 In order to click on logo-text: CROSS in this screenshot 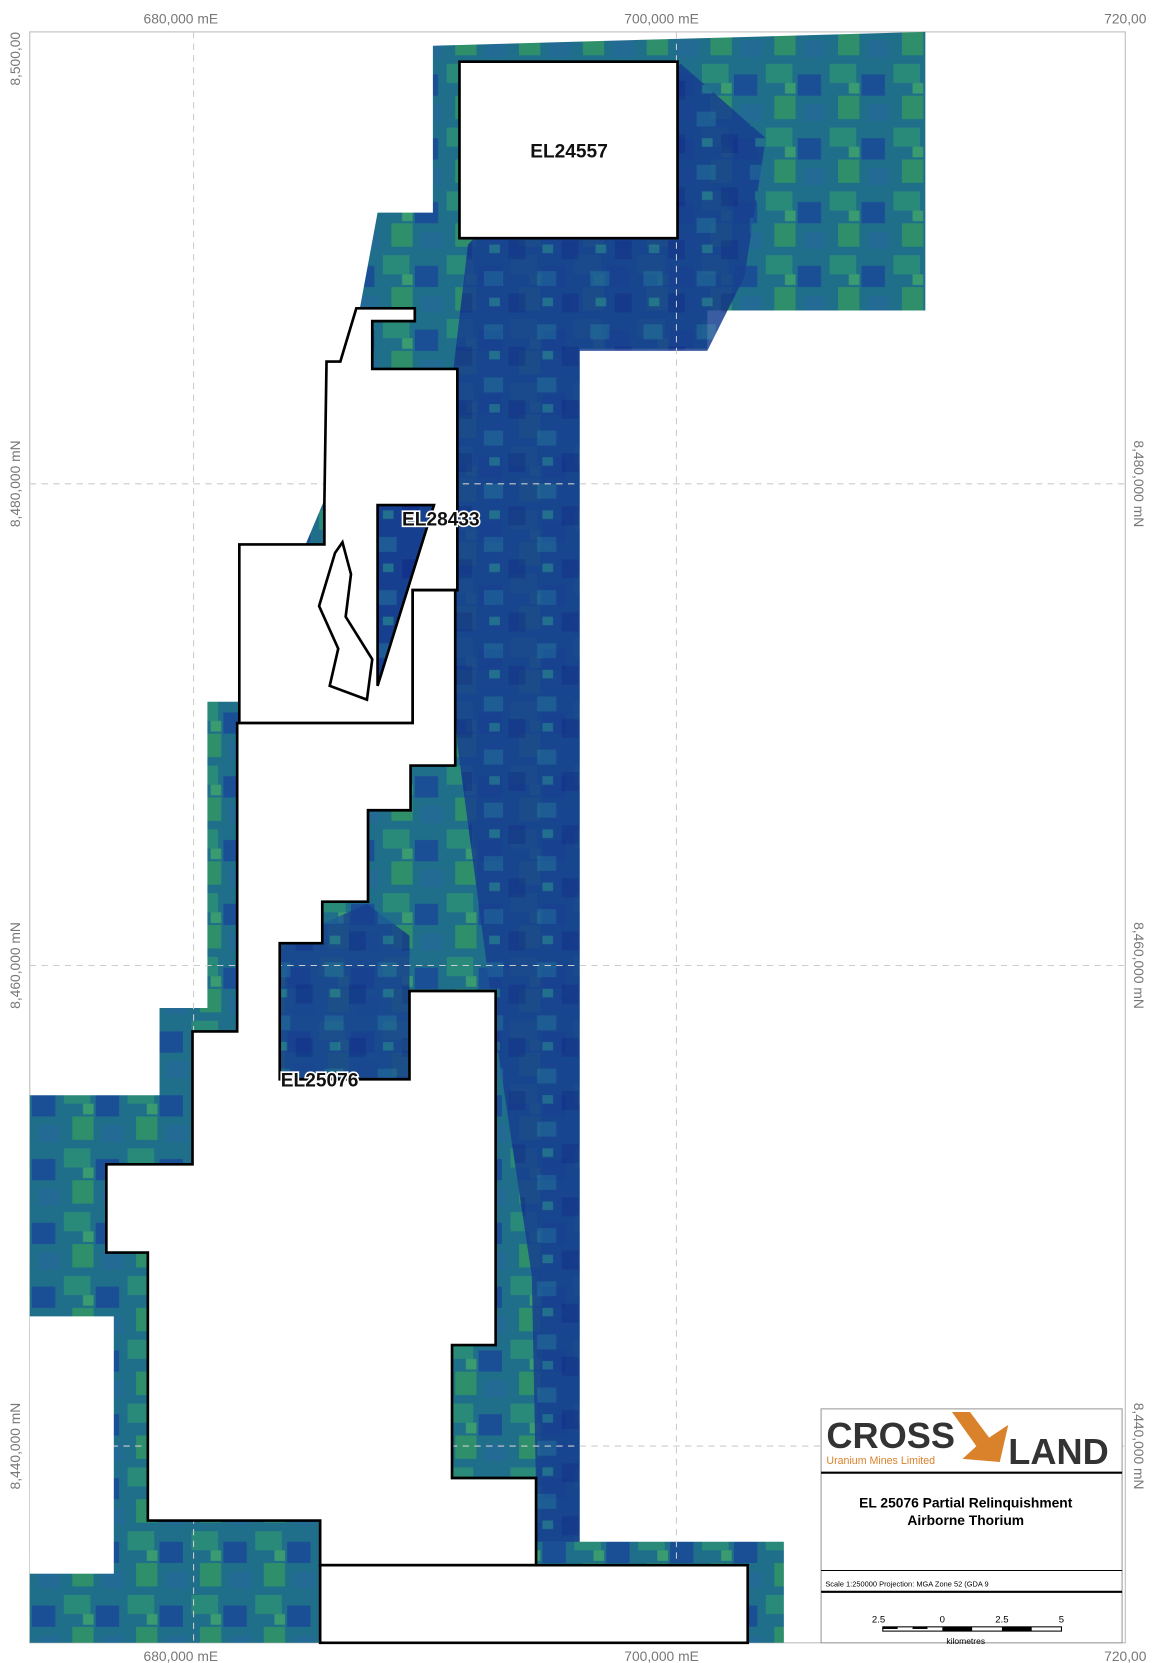, I will do `click(890, 1435)`.